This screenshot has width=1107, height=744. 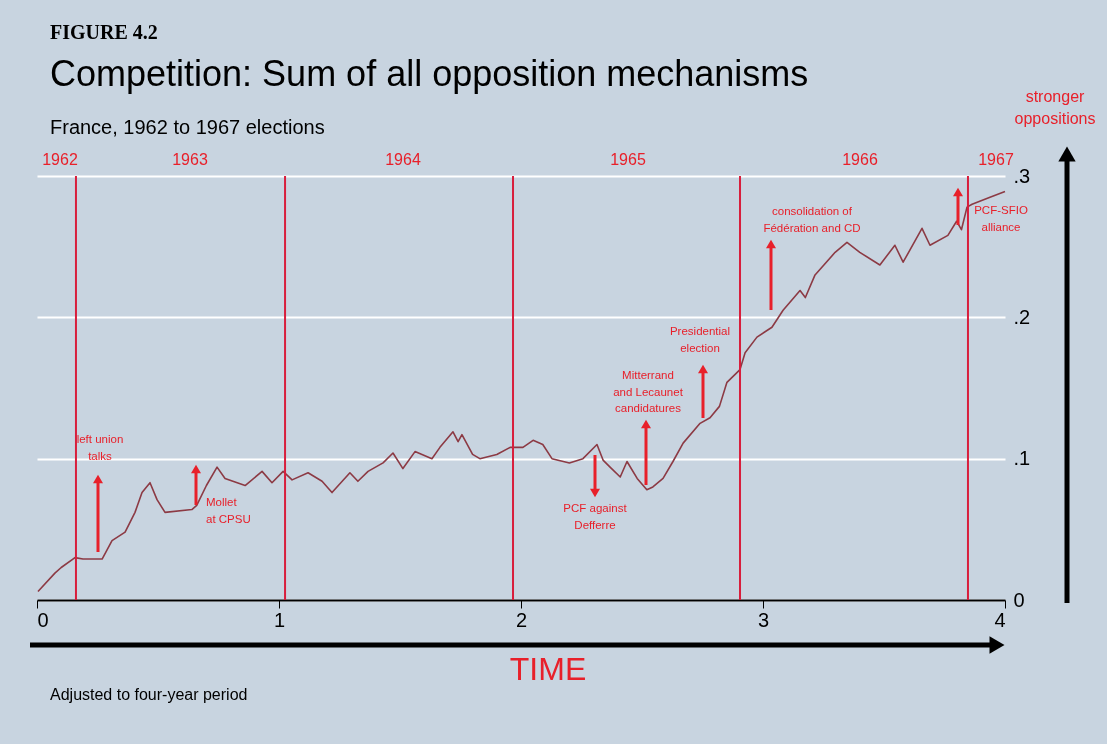 What do you see at coordinates (190, 159) in the screenshot?
I see `text: 1963` at bounding box center [190, 159].